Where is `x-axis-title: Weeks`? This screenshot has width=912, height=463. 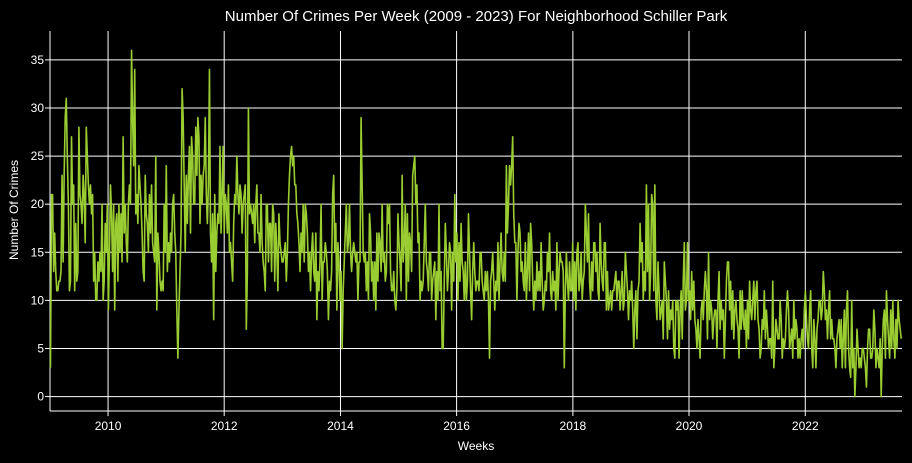
x-axis-title: Weeks is located at coordinates (476, 446).